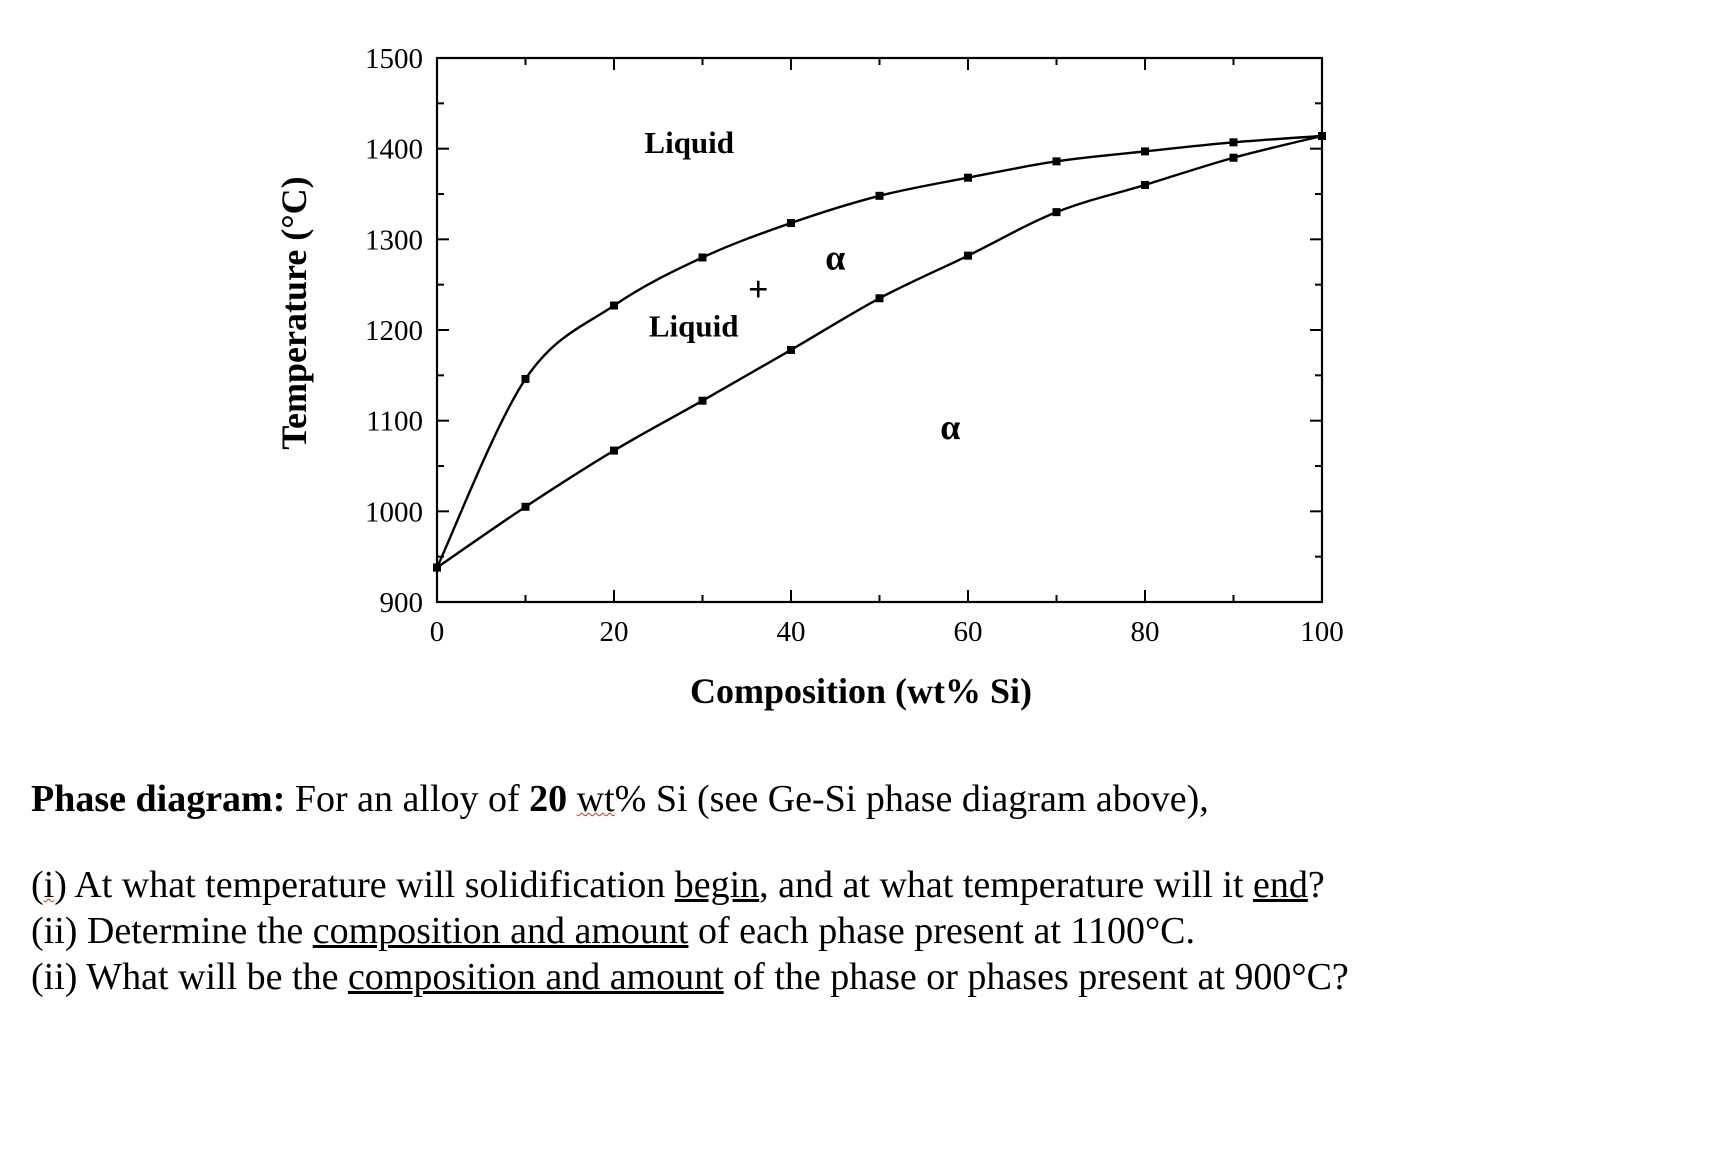 The height and width of the screenshot is (1152, 1728). Describe the element at coordinates (1280, 885) in the screenshot. I see `q1-end: end` at that location.